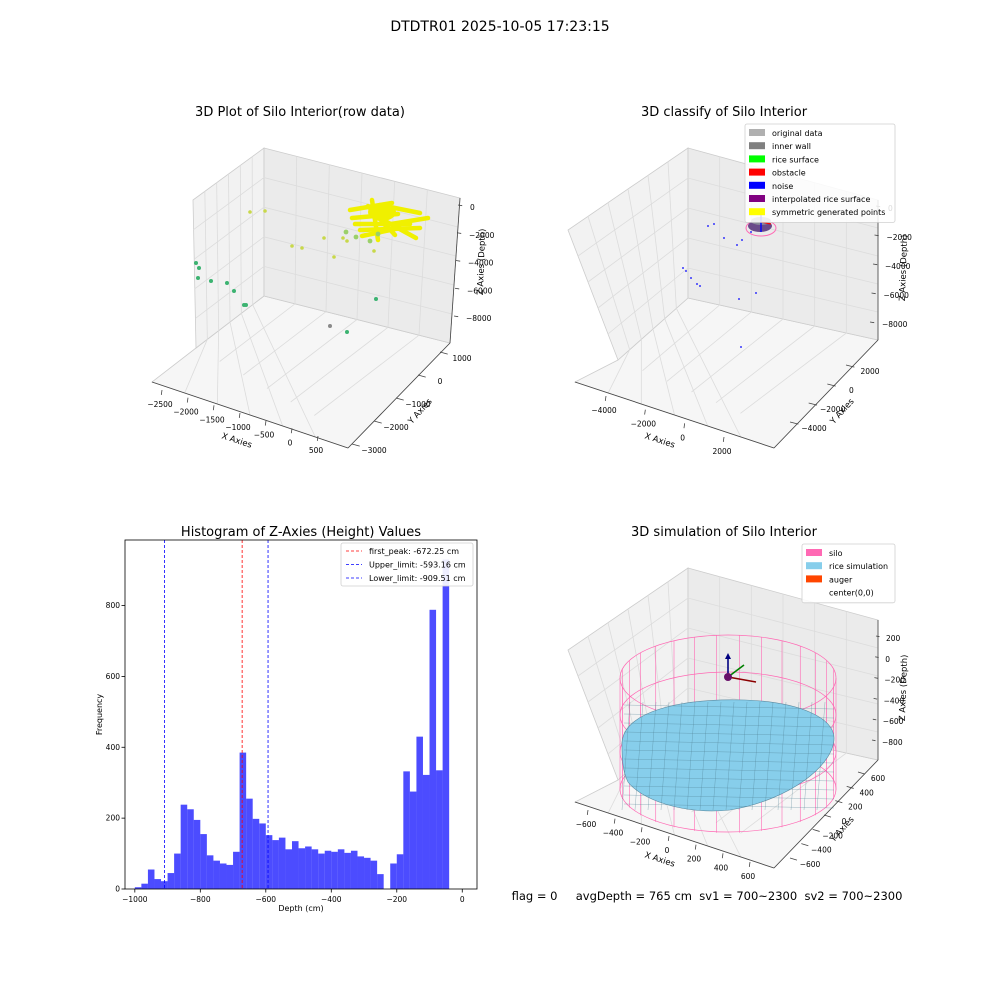 The image size is (1000, 1000). What do you see at coordinates (659, 859) in the screenshot?
I see `x-axis-label: X Axies` at bounding box center [659, 859].